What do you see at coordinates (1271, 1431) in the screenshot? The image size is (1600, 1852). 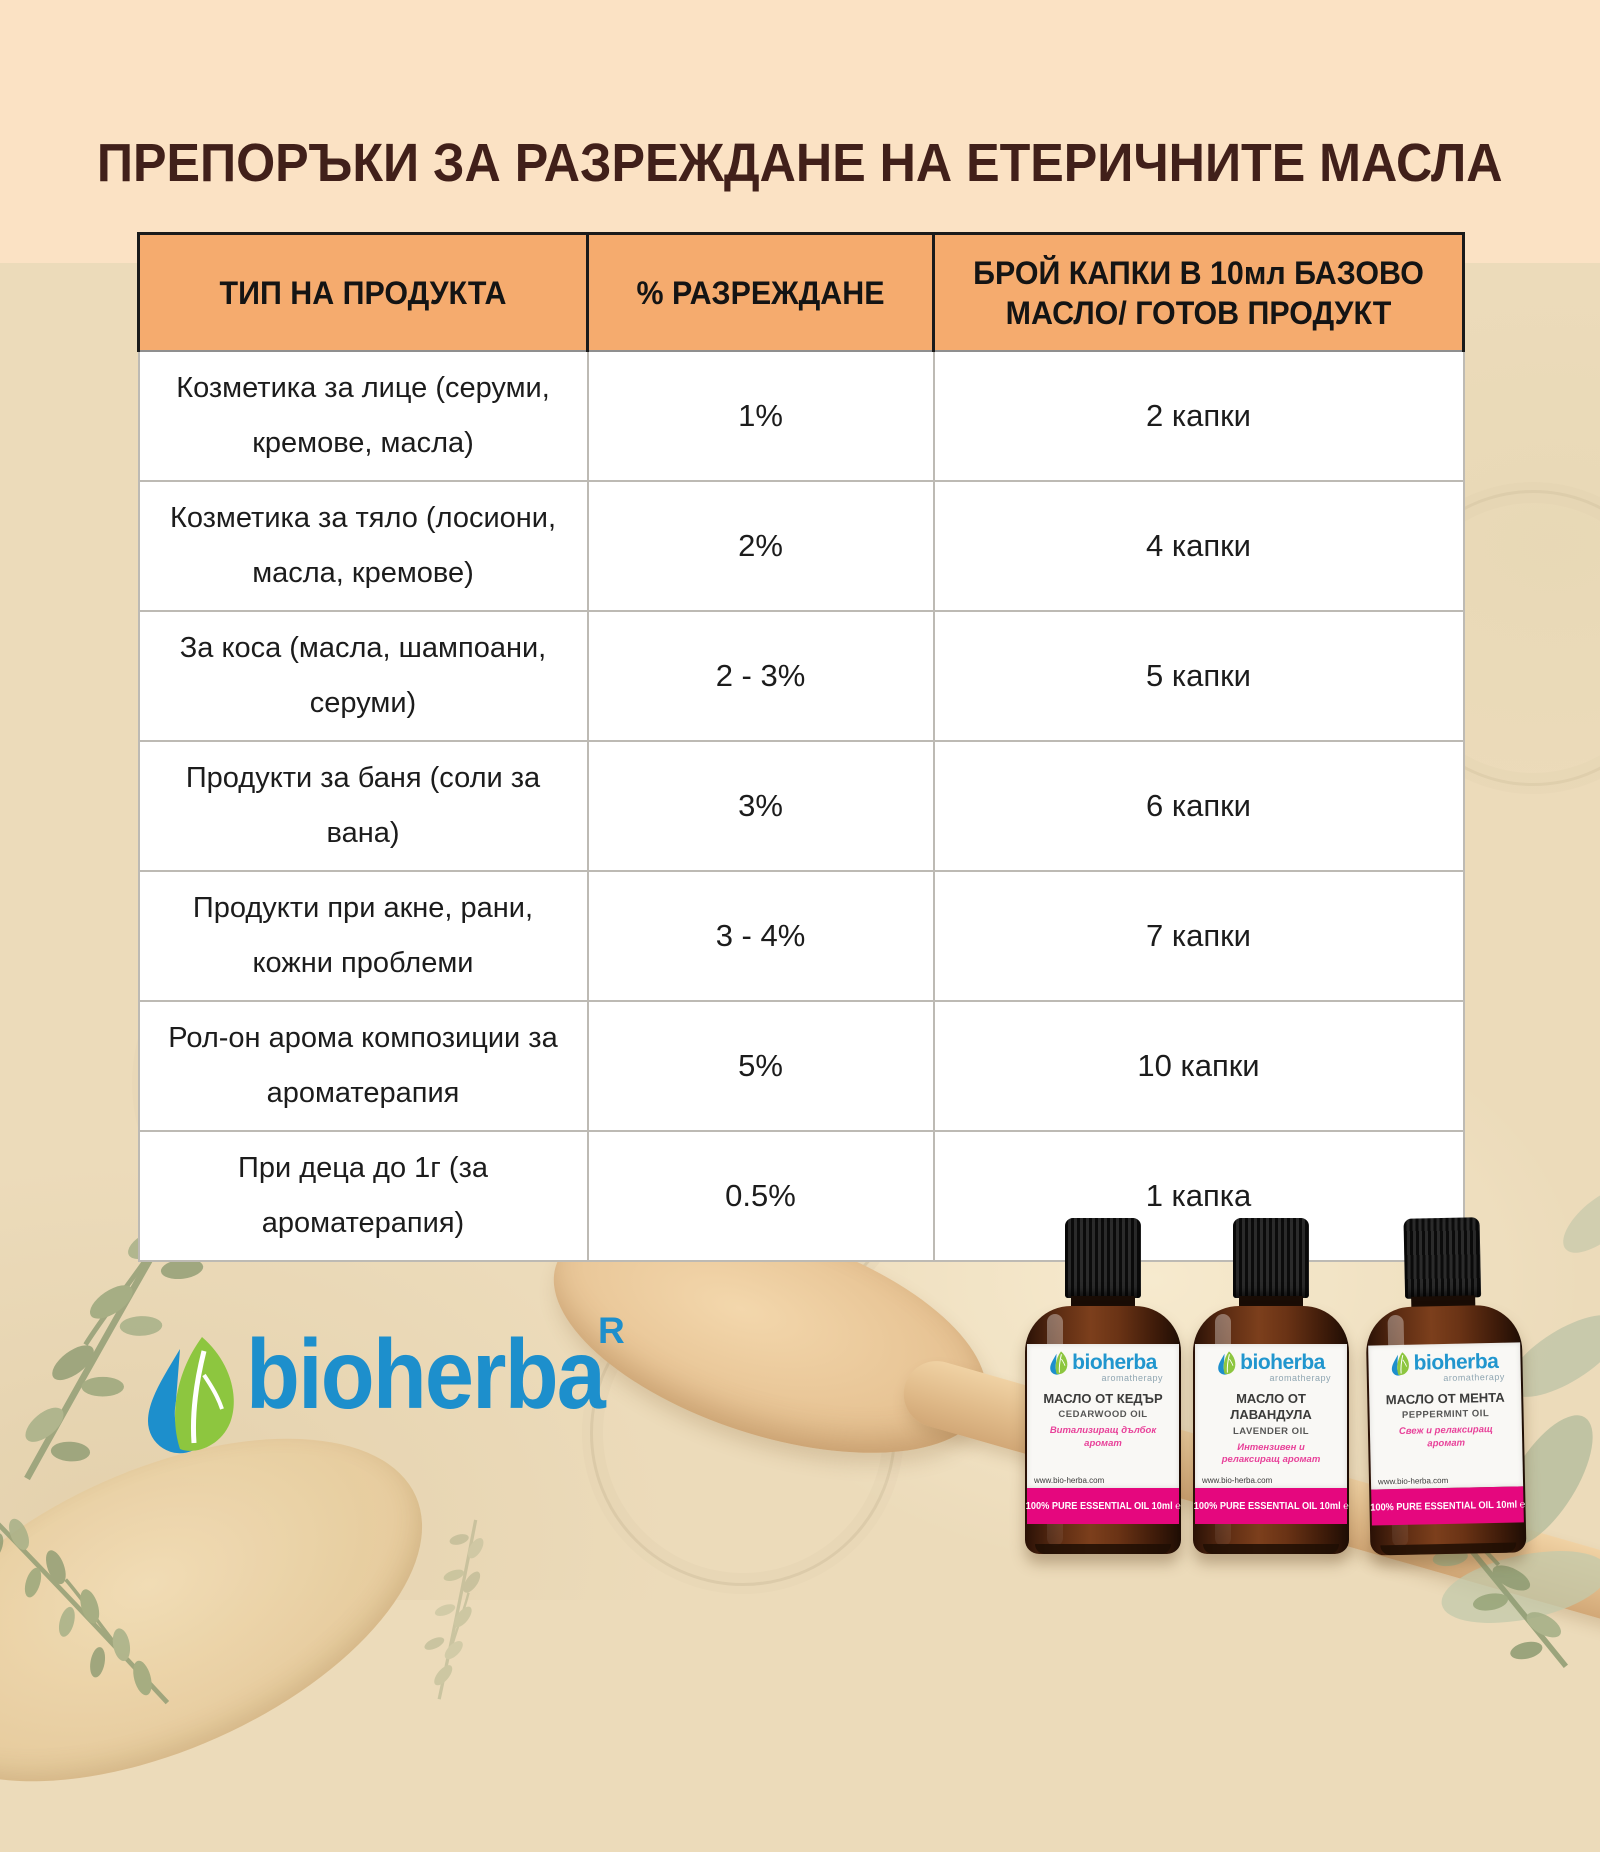 I see `oil-name-en: LAVENDER OIL` at bounding box center [1271, 1431].